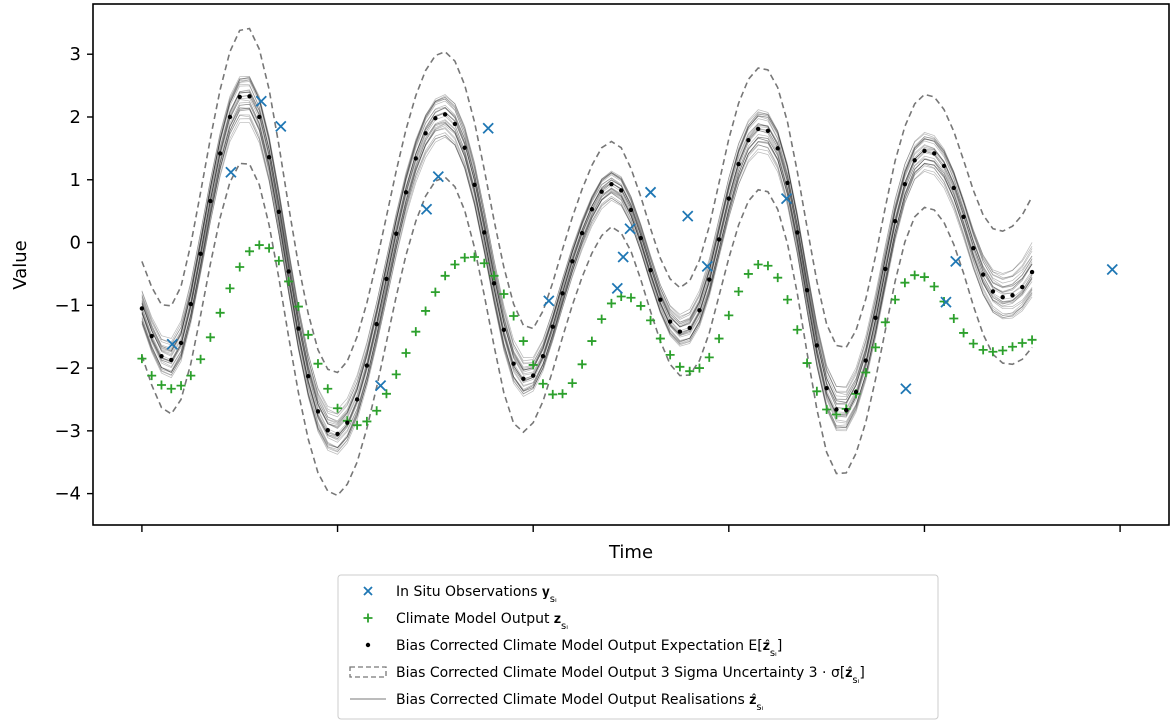  What do you see at coordinates (631, 528) in the screenshot?
I see `x-axis-ticks` at bounding box center [631, 528].